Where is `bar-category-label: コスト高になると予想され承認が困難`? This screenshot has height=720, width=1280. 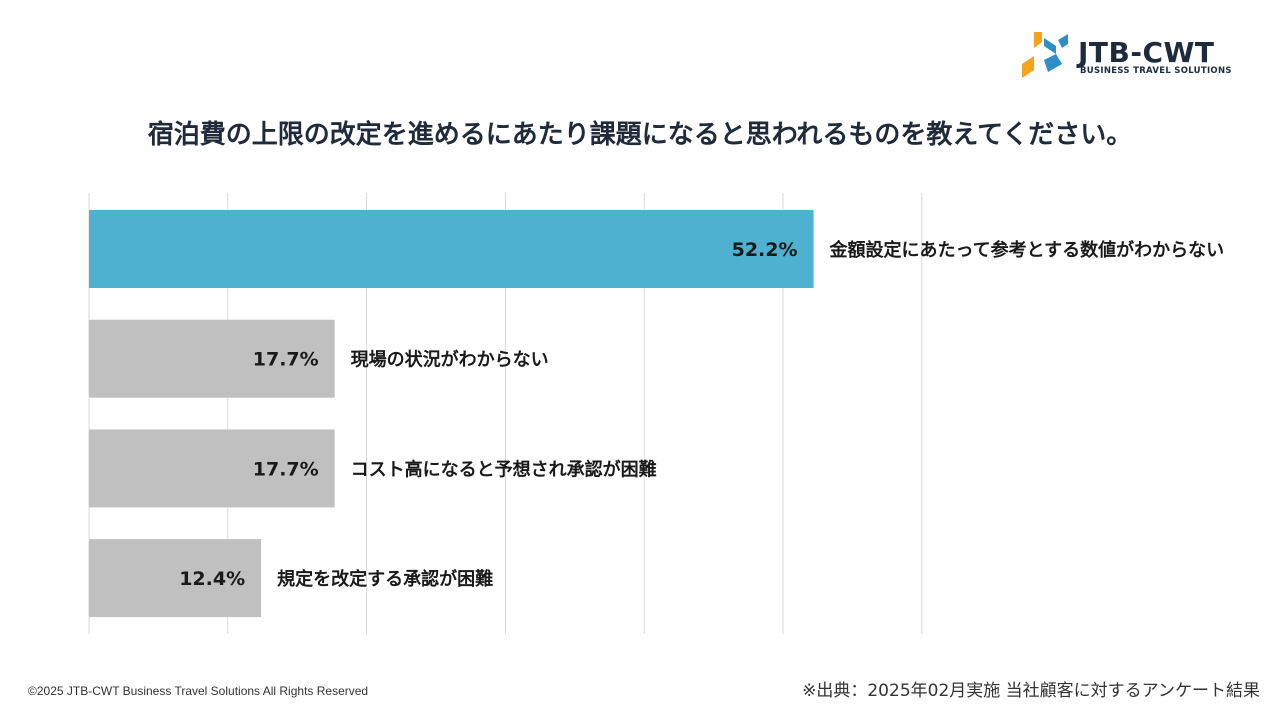
bar-category-label: コスト高になると予想され承認が困難 is located at coordinates (504, 469).